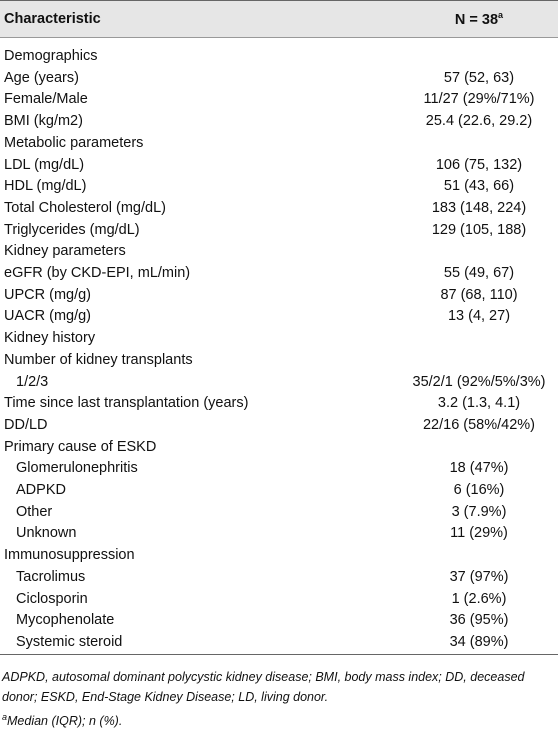  I want to click on row-value: 11/27 (29%/71%), so click(479, 99).